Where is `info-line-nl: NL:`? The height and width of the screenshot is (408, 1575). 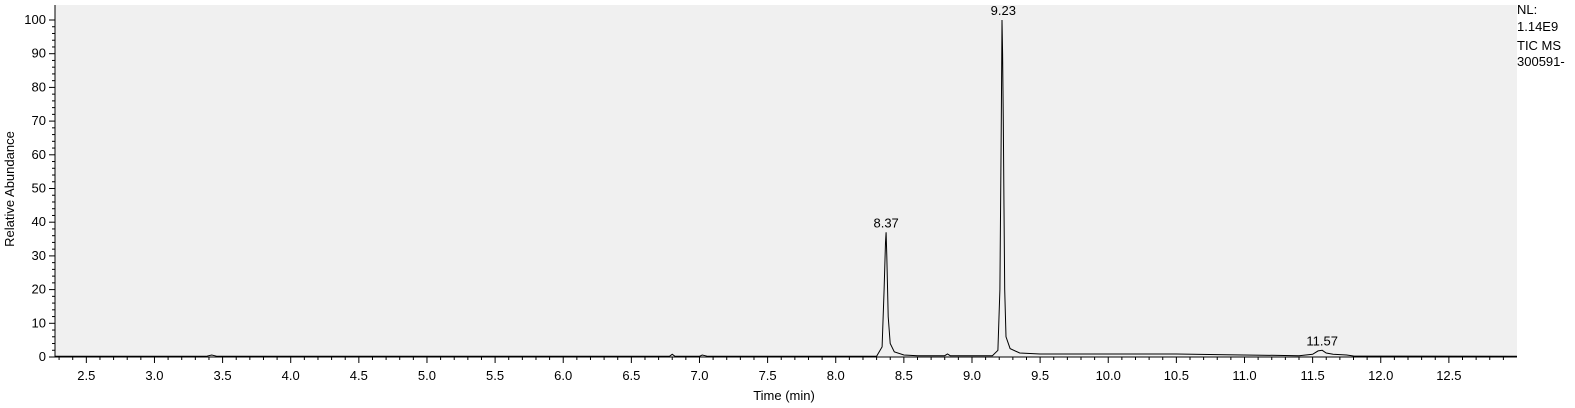 info-line-nl: NL: is located at coordinates (1527, 9).